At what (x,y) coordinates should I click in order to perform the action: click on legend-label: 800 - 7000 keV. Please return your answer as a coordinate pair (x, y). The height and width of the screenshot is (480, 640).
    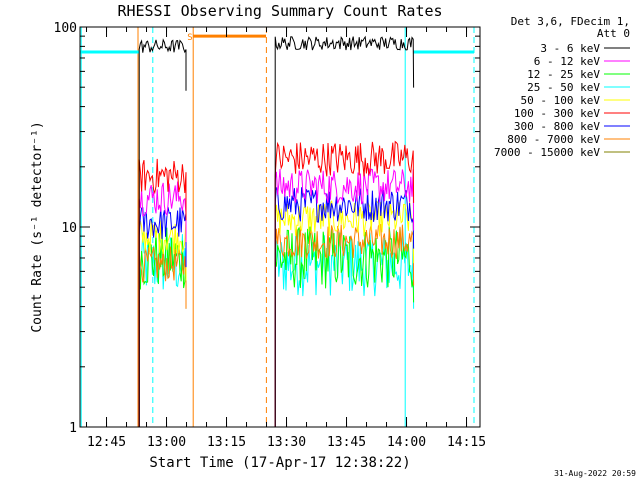
    Looking at the image, I should click on (553, 139).